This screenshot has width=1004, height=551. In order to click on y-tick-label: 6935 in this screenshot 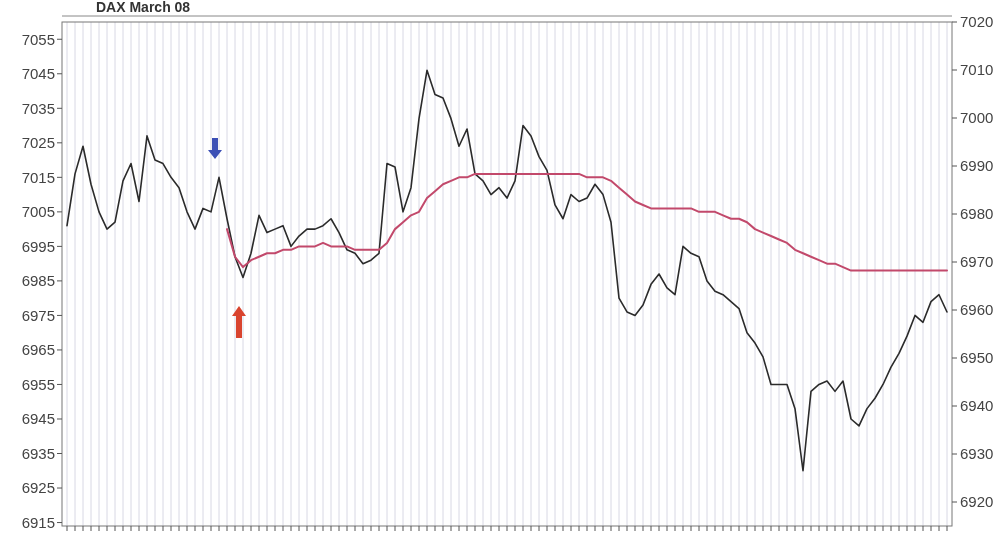, I will do `click(38, 453)`.